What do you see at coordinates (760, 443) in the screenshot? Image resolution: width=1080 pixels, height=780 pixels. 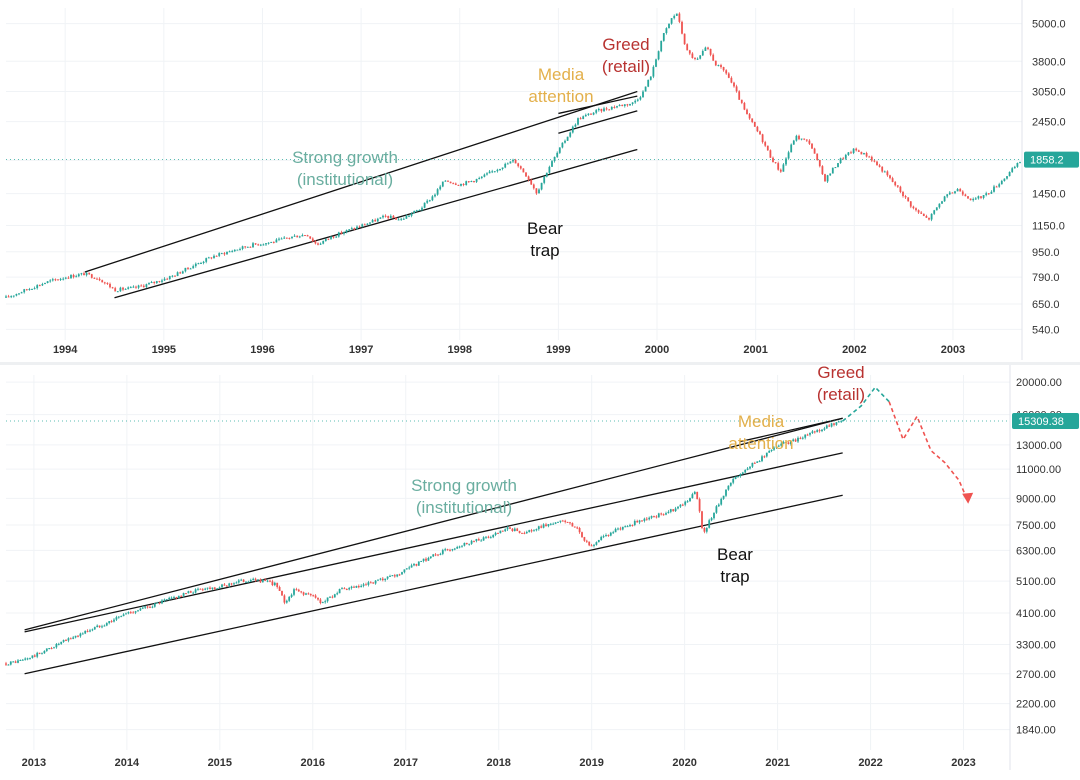 I see `annotation-media: attention` at bounding box center [760, 443].